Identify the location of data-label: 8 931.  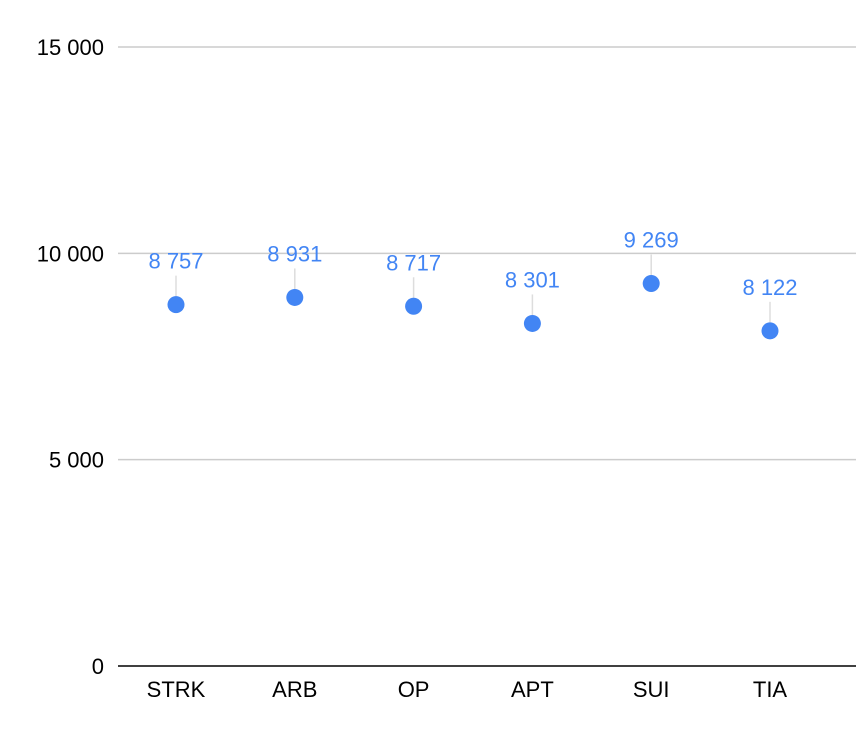
(294, 253).